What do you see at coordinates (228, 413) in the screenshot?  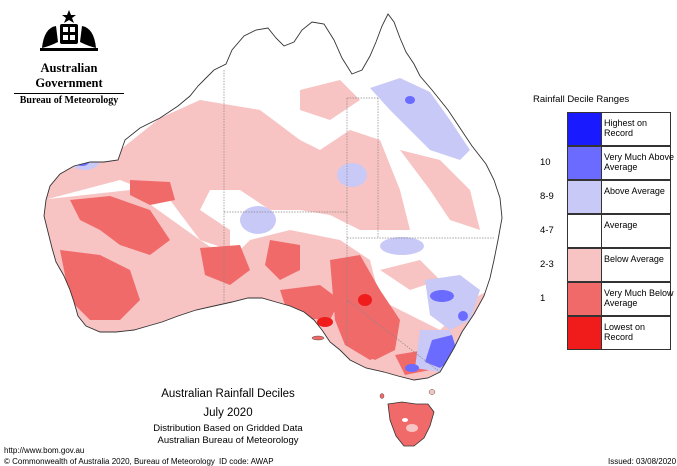 I see `map-period: July 2020` at bounding box center [228, 413].